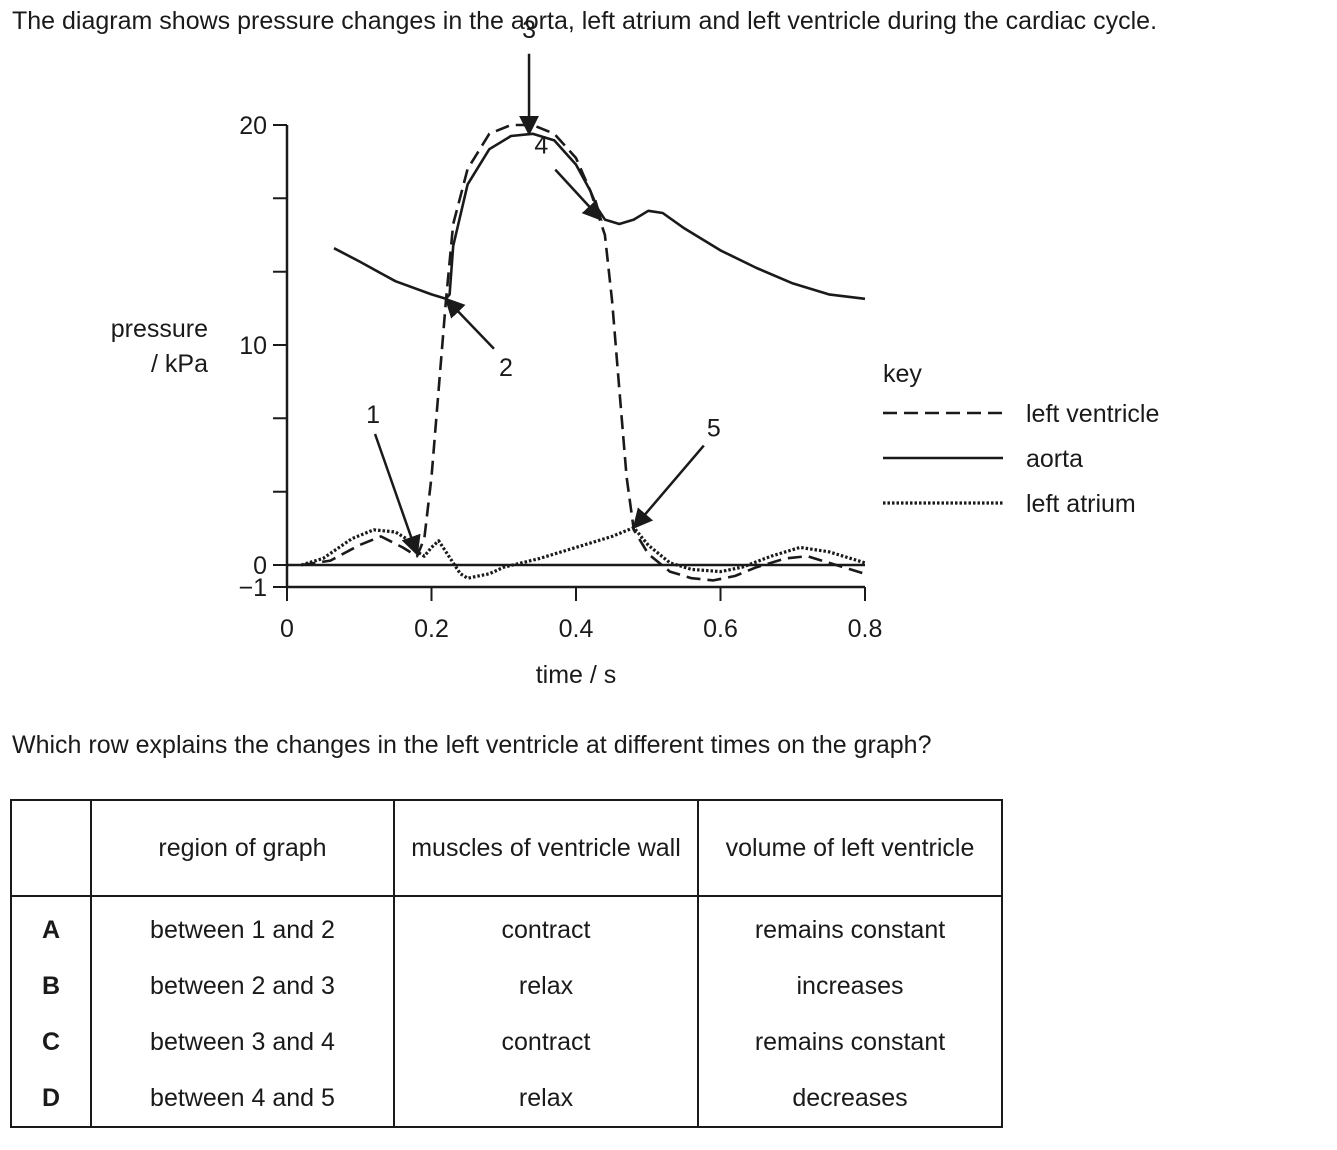 The height and width of the screenshot is (1150, 1337). What do you see at coordinates (576, 629) in the screenshot?
I see `x-tick-label: 0.4` at bounding box center [576, 629].